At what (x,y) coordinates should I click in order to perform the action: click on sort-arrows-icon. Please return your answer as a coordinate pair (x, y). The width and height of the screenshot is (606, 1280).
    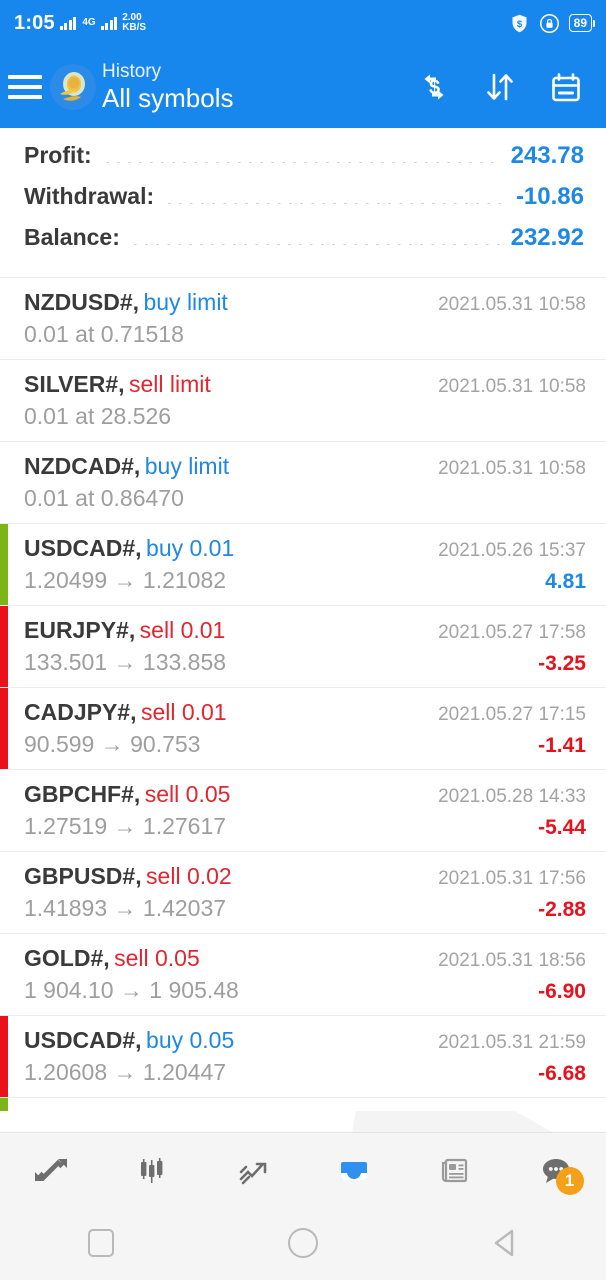
    Looking at the image, I should click on (500, 87).